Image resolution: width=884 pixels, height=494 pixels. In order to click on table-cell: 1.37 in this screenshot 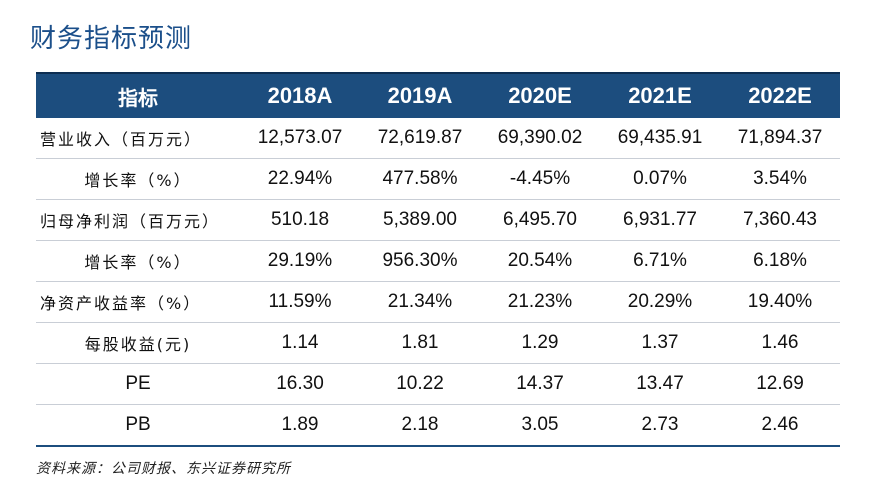, I will do `click(660, 343)`.